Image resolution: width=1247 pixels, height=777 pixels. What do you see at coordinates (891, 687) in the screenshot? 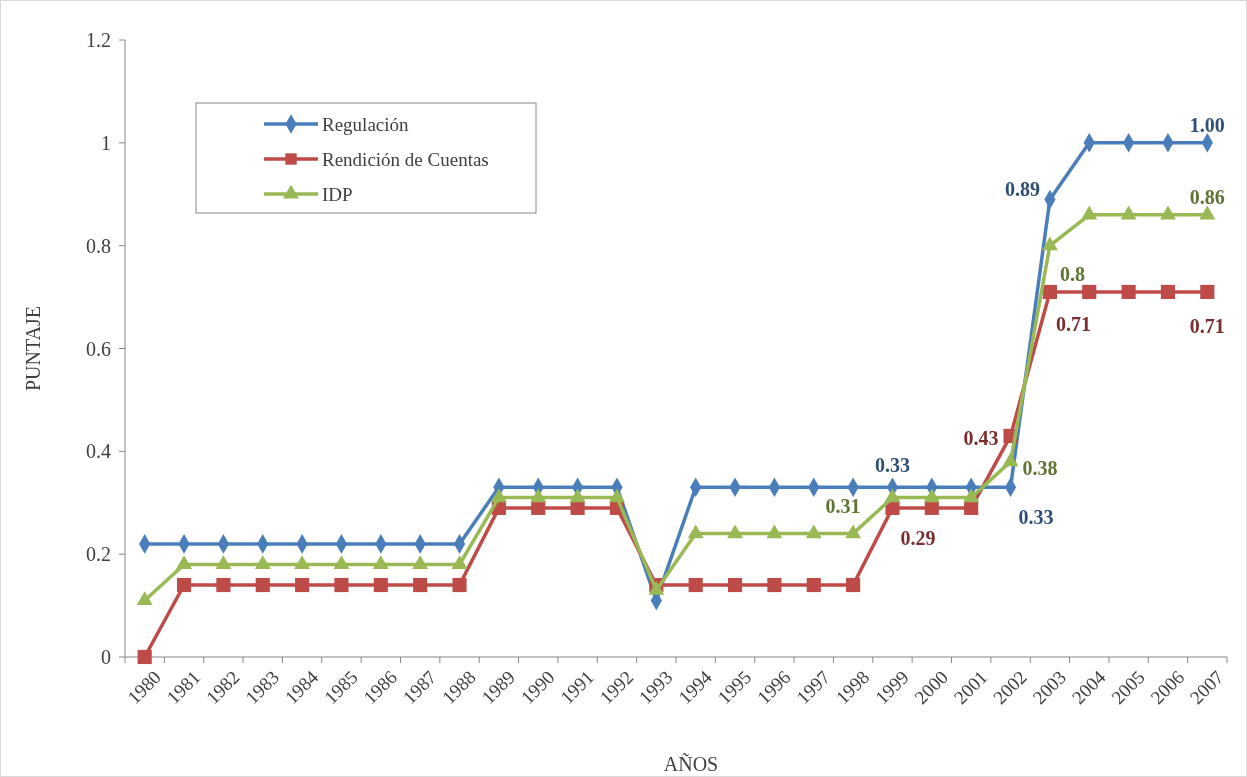
I see `x-tick-label: 1999` at bounding box center [891, 687].